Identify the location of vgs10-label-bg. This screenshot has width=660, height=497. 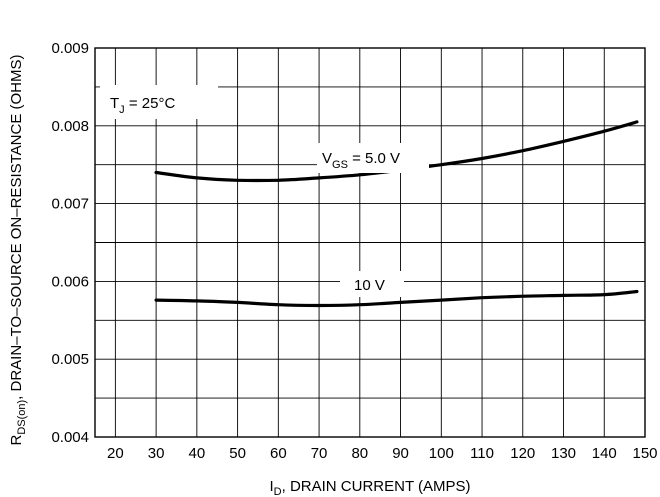
(372, 284).